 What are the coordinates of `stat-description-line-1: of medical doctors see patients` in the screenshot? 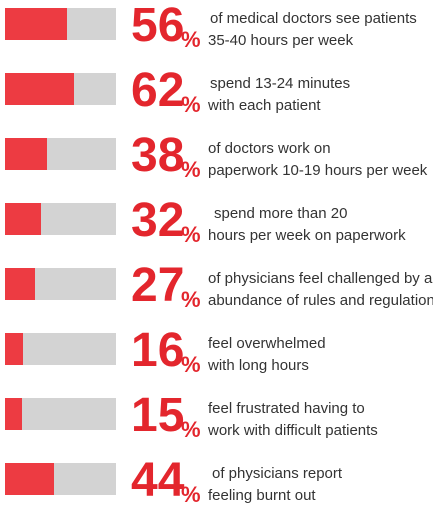 It's located at (313, 18).